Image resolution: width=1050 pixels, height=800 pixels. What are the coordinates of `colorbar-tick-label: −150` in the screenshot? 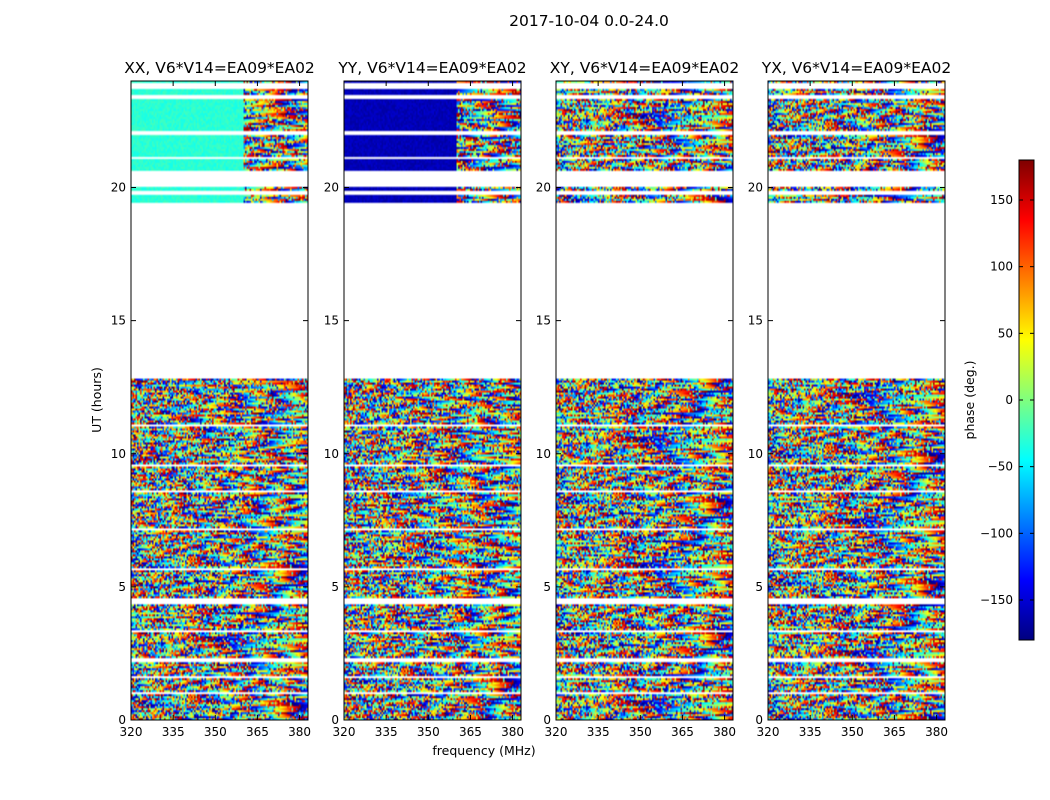 It's located at (996, 600).